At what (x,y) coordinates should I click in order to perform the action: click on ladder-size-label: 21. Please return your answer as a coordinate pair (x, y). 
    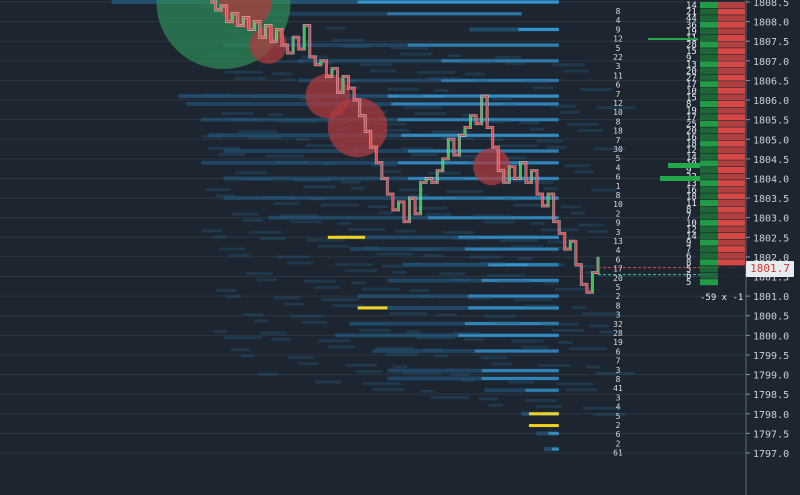
    Looking at the image, I should click on (691, 13).